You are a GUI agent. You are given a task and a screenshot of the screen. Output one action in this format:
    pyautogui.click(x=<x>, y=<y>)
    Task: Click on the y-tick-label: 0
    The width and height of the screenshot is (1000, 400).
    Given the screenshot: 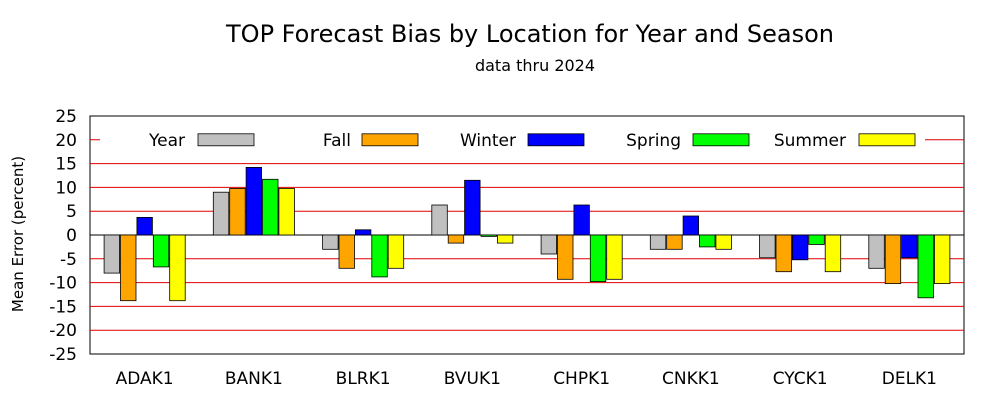 What is the action you would take?
    pyautogui.click(x=71, y=236)
    